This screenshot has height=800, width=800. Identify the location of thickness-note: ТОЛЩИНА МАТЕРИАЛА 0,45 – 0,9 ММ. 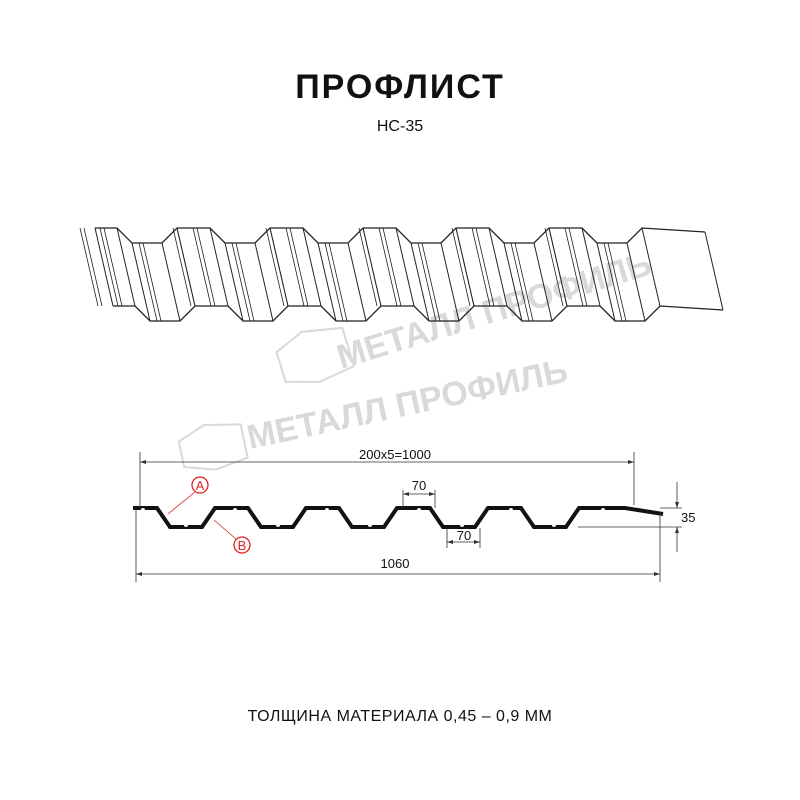
(400, 716).